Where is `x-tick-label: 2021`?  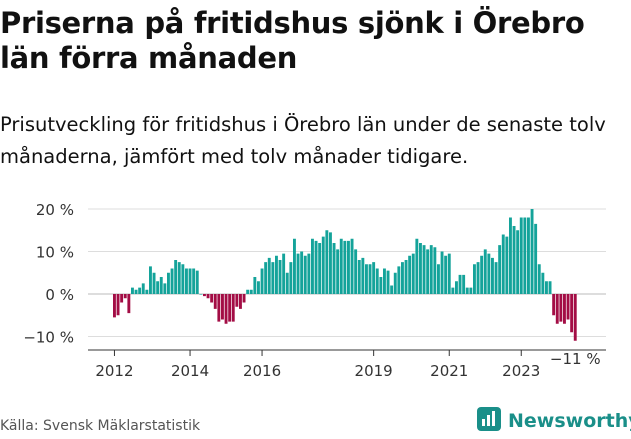
x-tick-label: 2021 is located at coordinates (449, 371).